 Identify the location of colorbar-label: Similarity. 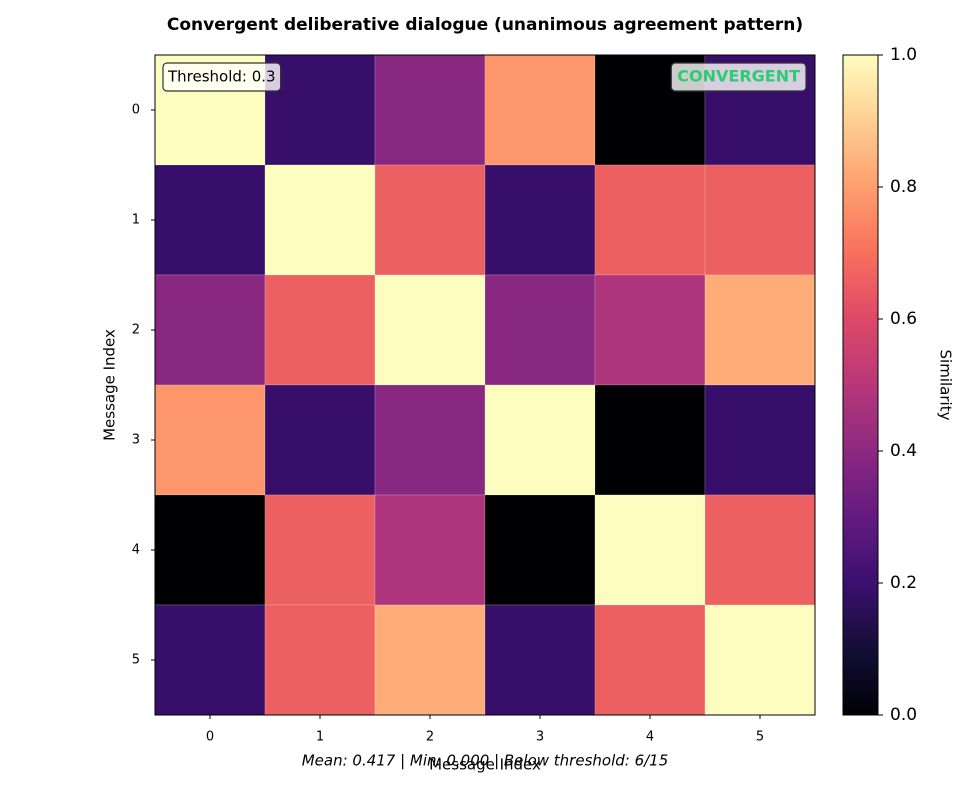
(946, 385).